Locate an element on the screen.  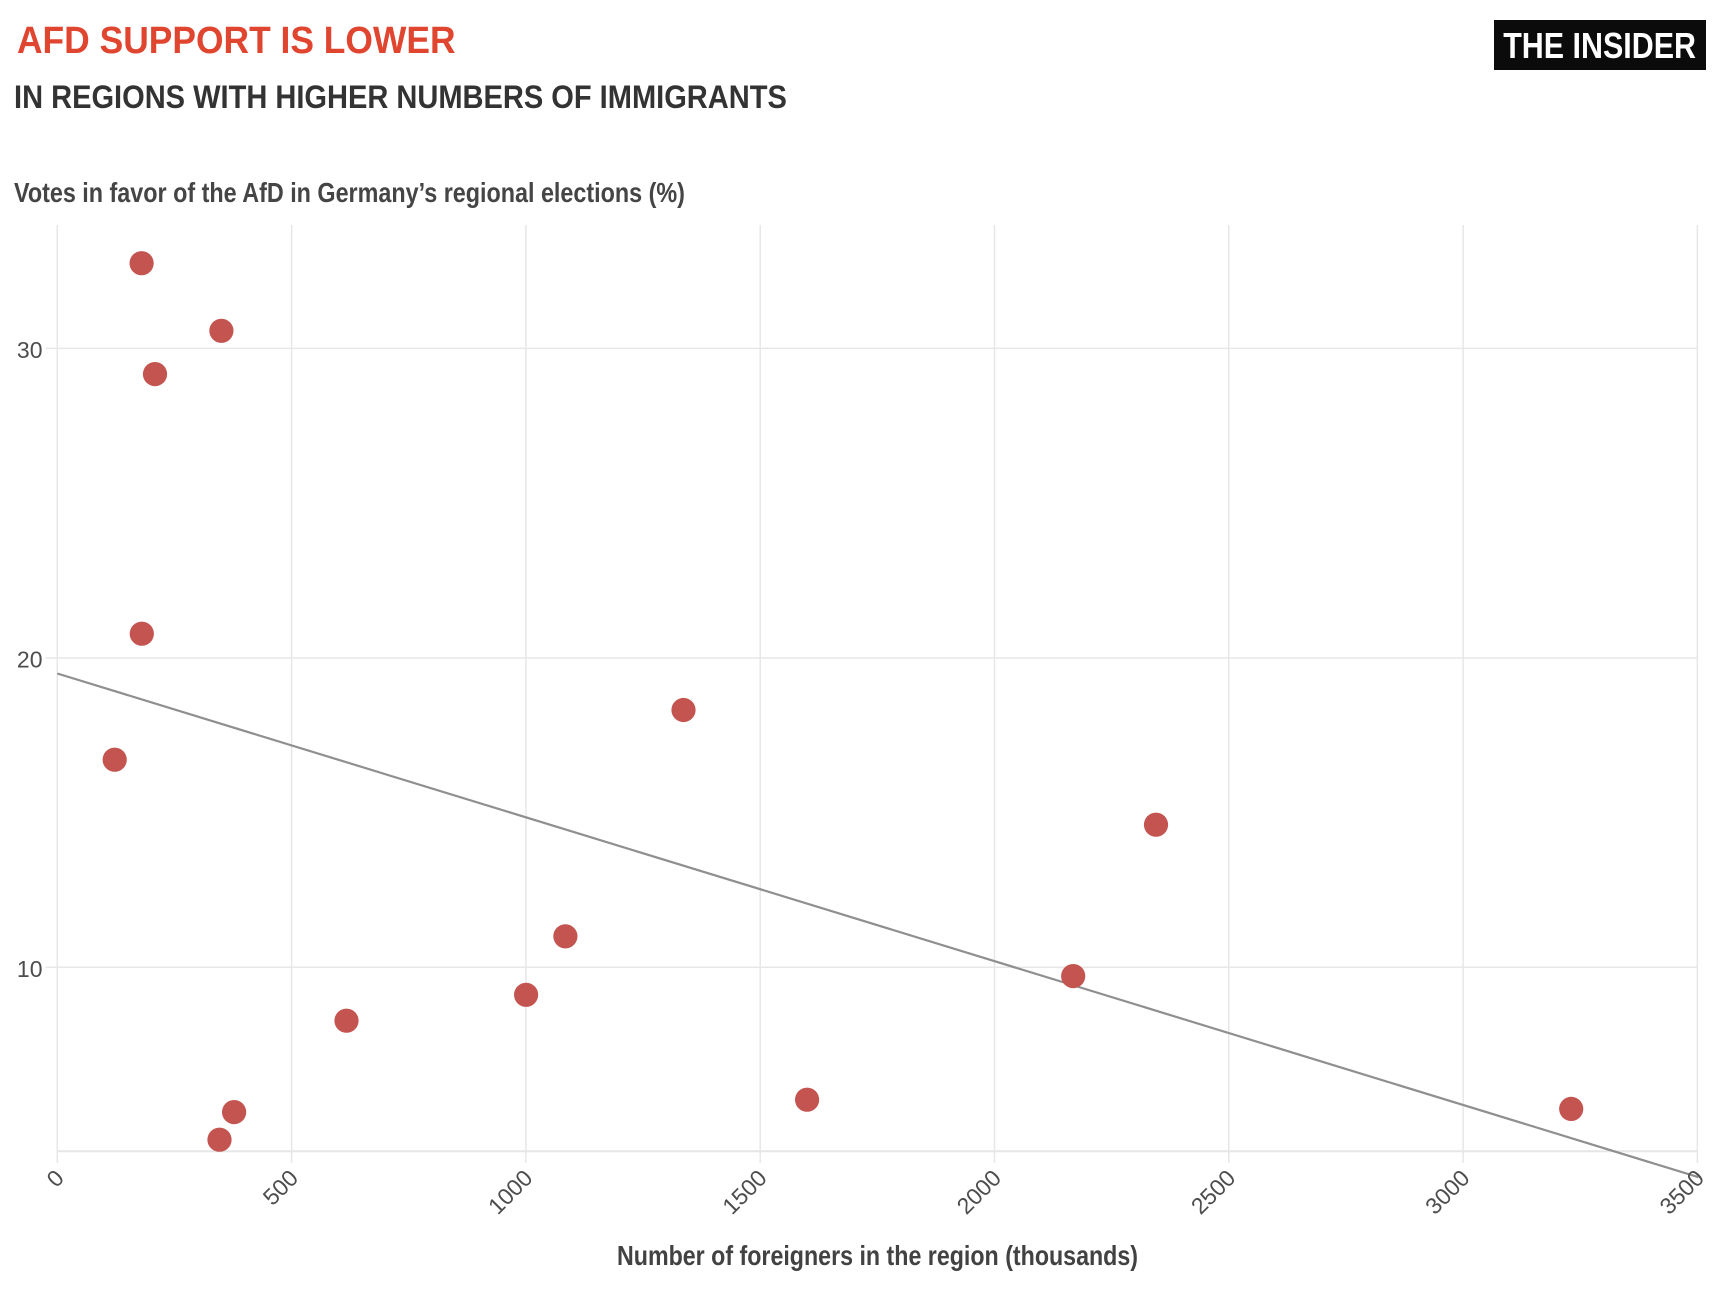
svg-text: 3500 is located at coordinates (1681, 1192).